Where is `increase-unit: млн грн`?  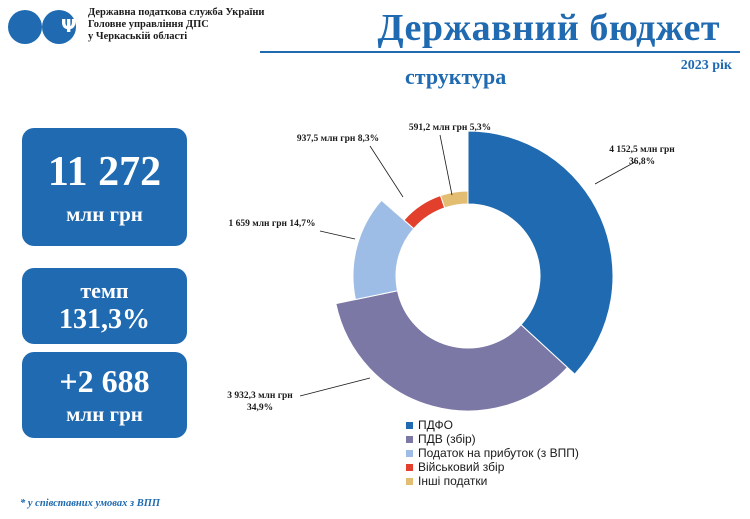 increase-unit: млн грн is located at coordinates (104, 414).